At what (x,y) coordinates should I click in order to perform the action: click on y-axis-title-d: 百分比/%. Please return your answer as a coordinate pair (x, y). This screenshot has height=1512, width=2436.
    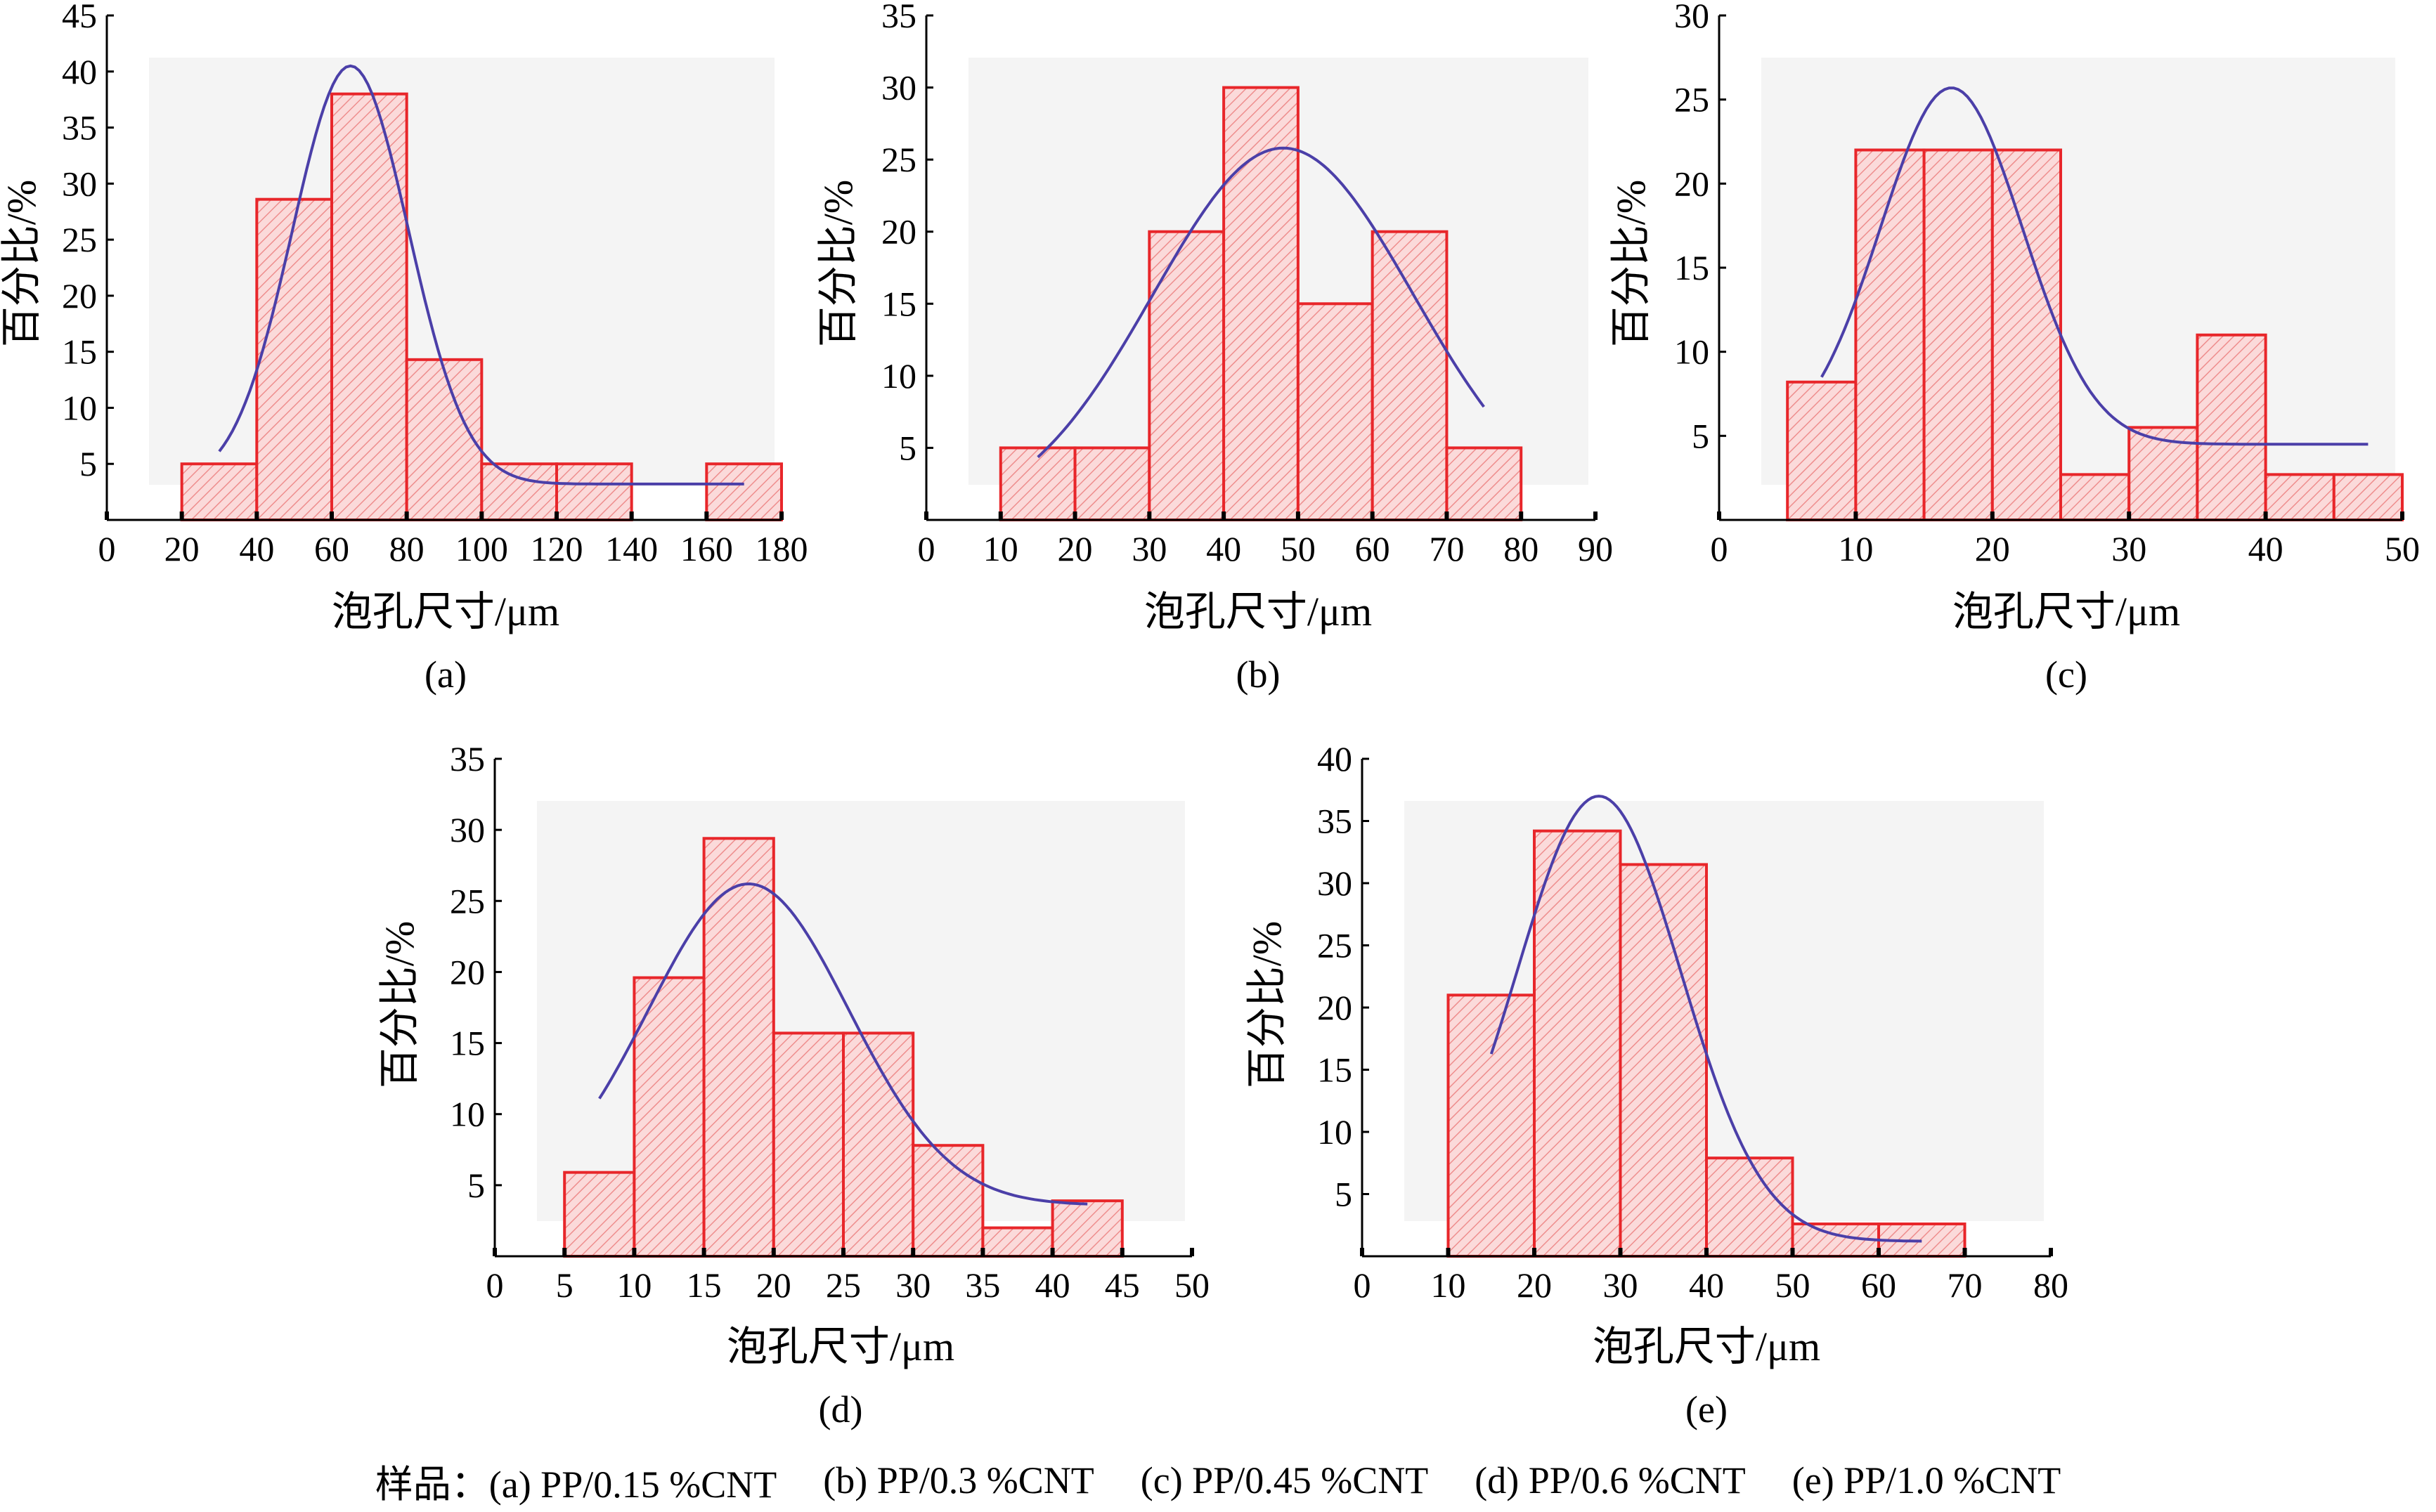
    Looking at the image, I should click on (399, 1005).